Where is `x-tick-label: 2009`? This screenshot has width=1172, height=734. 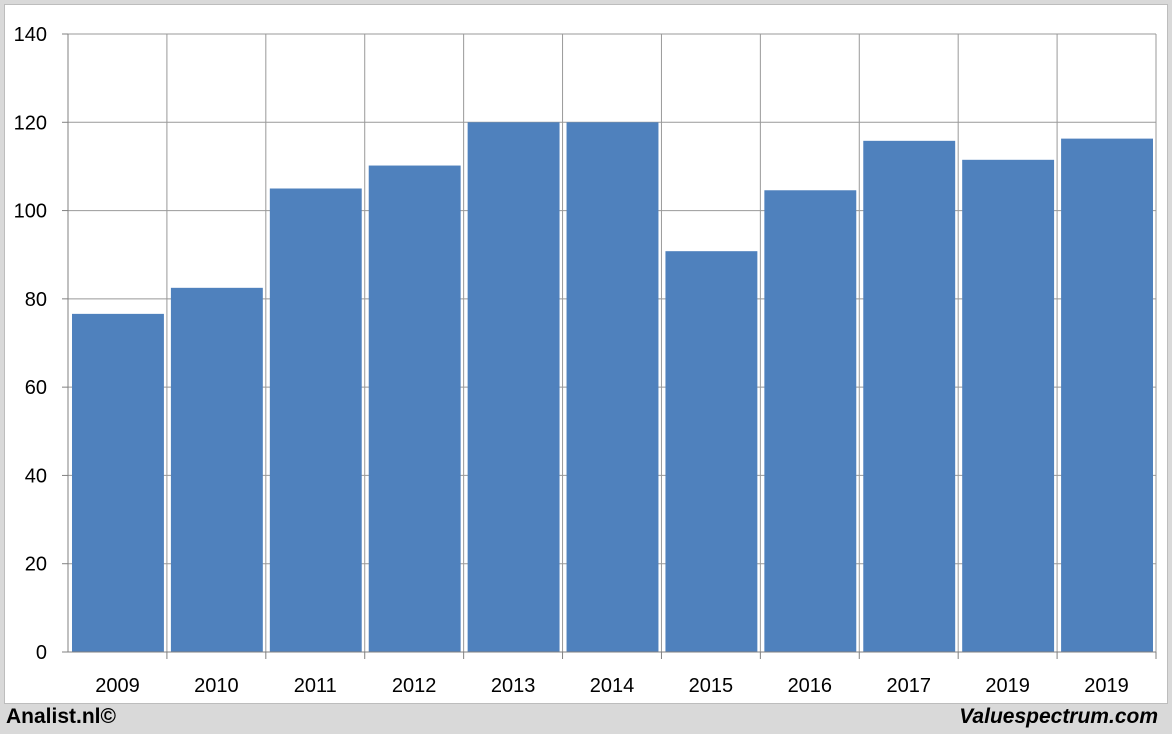 x-tick-label: 2009 is located at coordinates (117, 686).